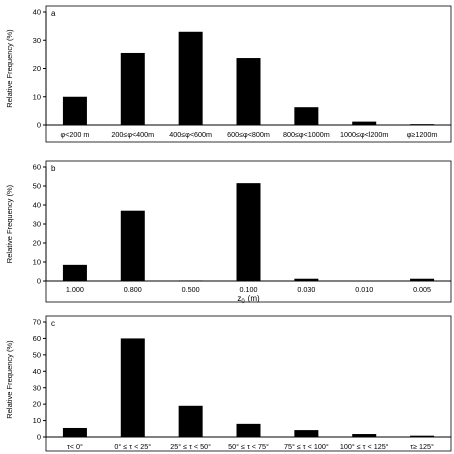 Image resolution: width=454 pixels, height=454 pixels. Describe the element at coordinates (75, 289) in the screenshot. I see `x-tick-label: 1.000` at that location.